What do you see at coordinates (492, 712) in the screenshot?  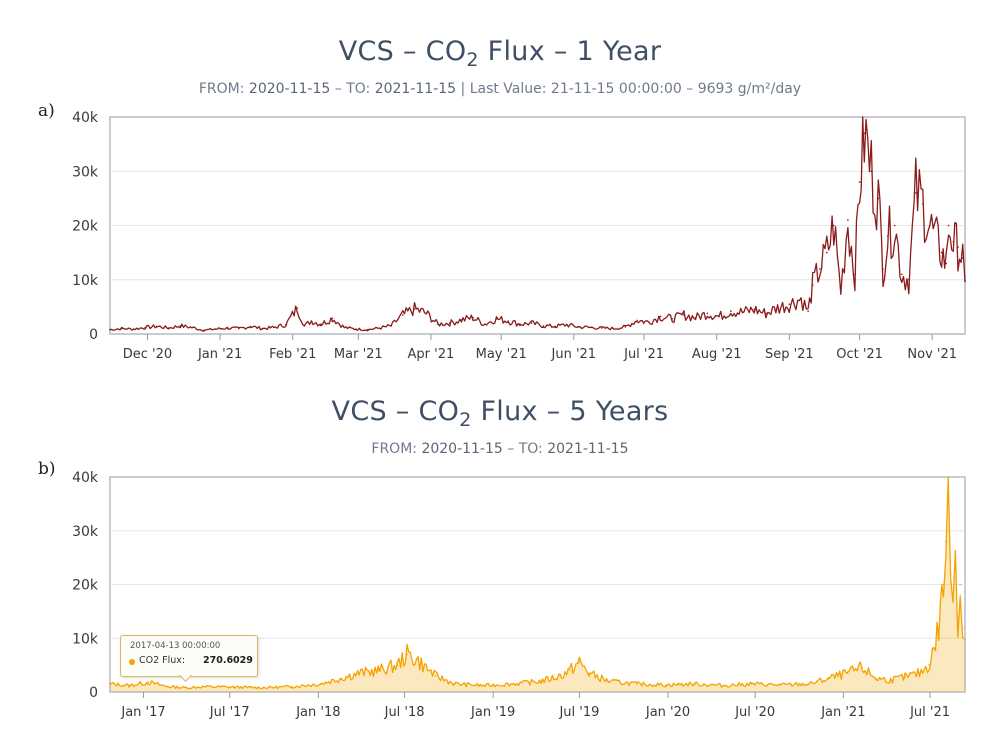 I see `x-tick-label: Jan '19` at bounding box center [492, 712].